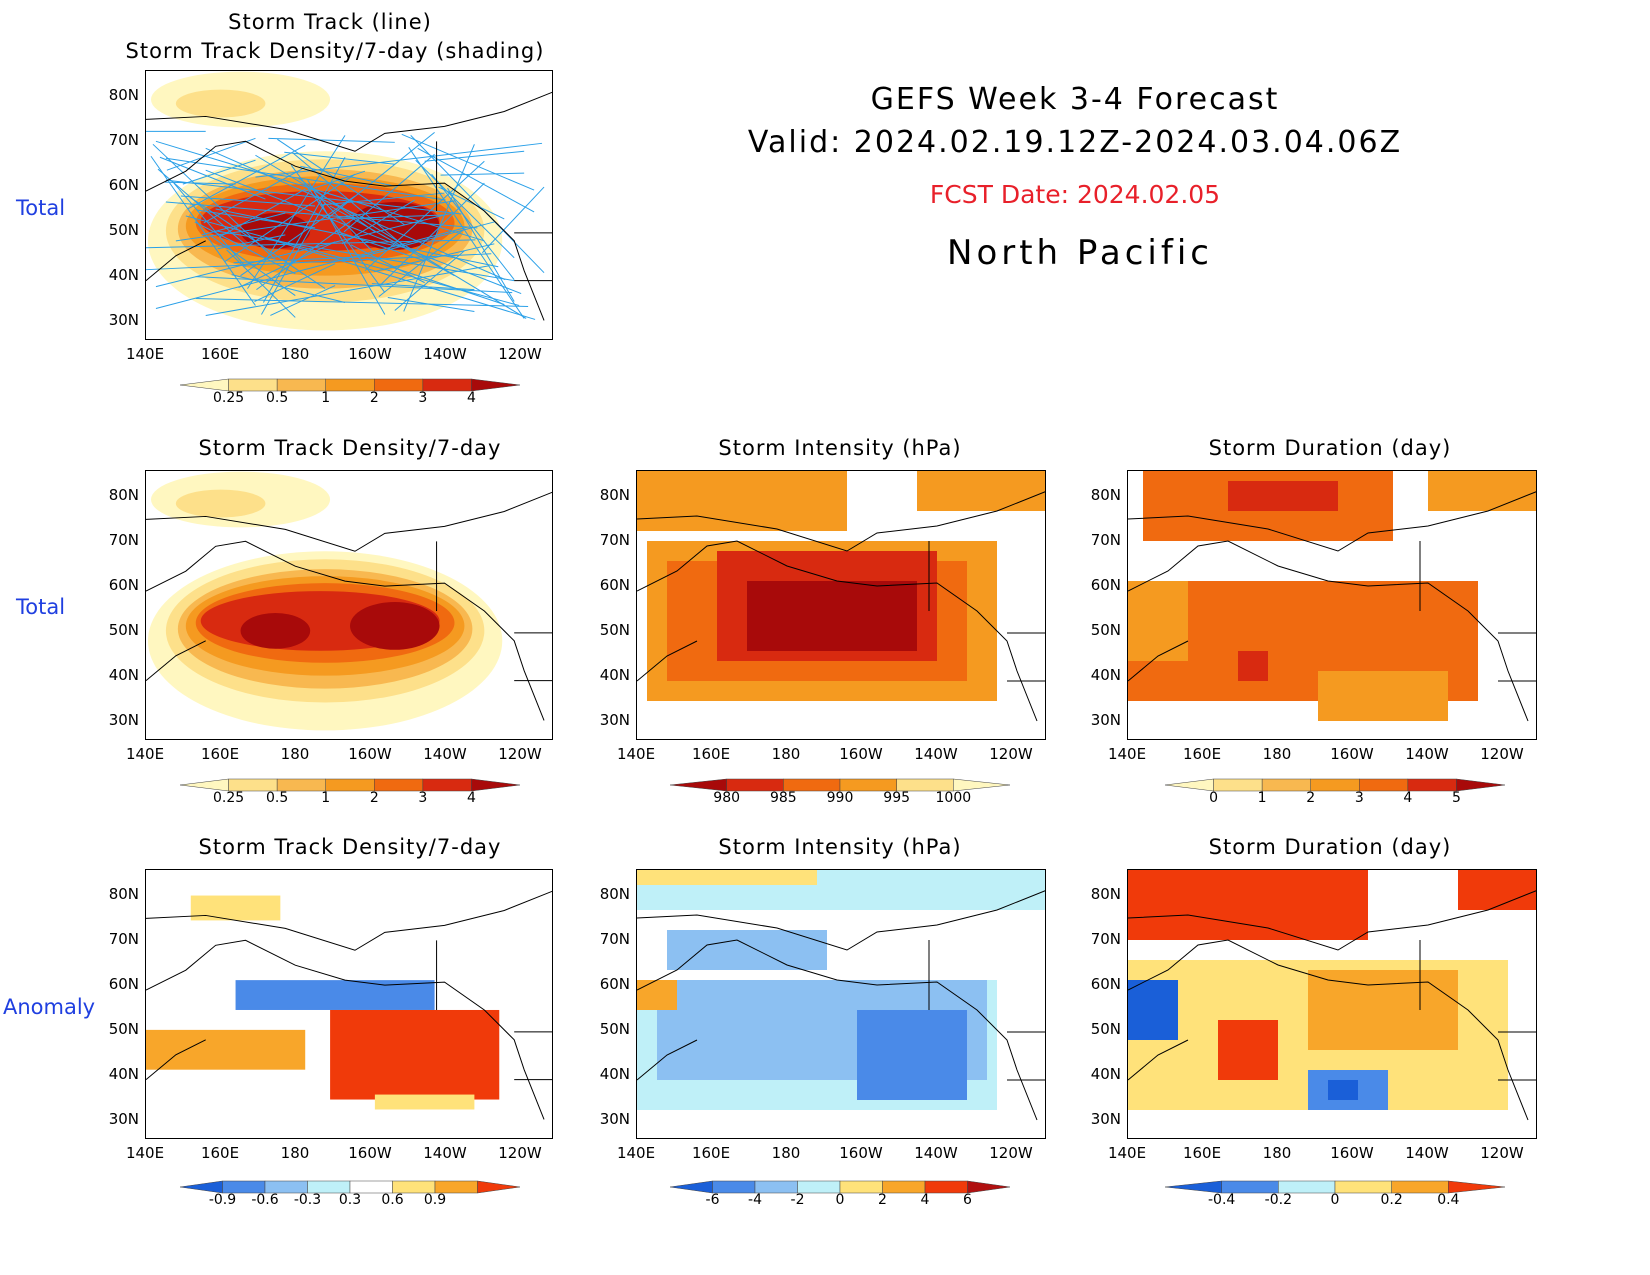 Image resolution: width=1650 pixels, height=1275 pixels. Describe the element at coordinates (1335, 1195) in the screenshot. I see `colorbar-duration-anomaly: -0.4 -0.2 0 0.2 0.4` at that location.